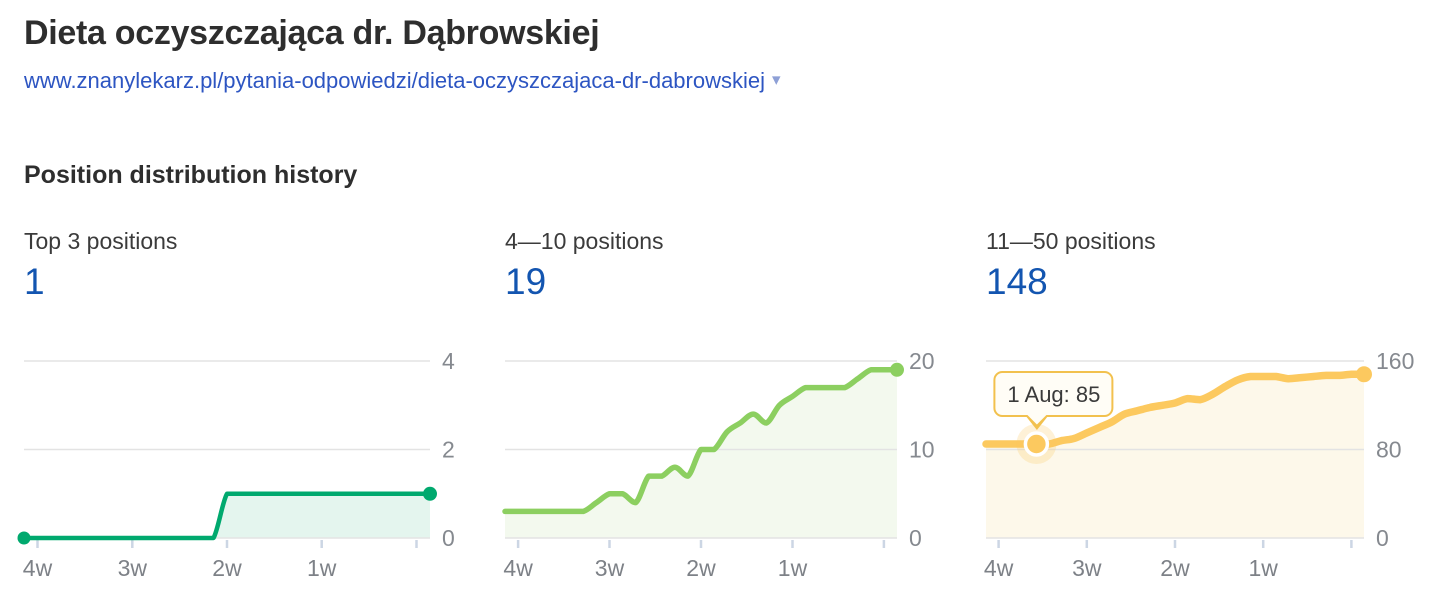  Describe the element at coordinates (1395, 361) in the screenshot. I see `y-tick-label: 160` at that location.